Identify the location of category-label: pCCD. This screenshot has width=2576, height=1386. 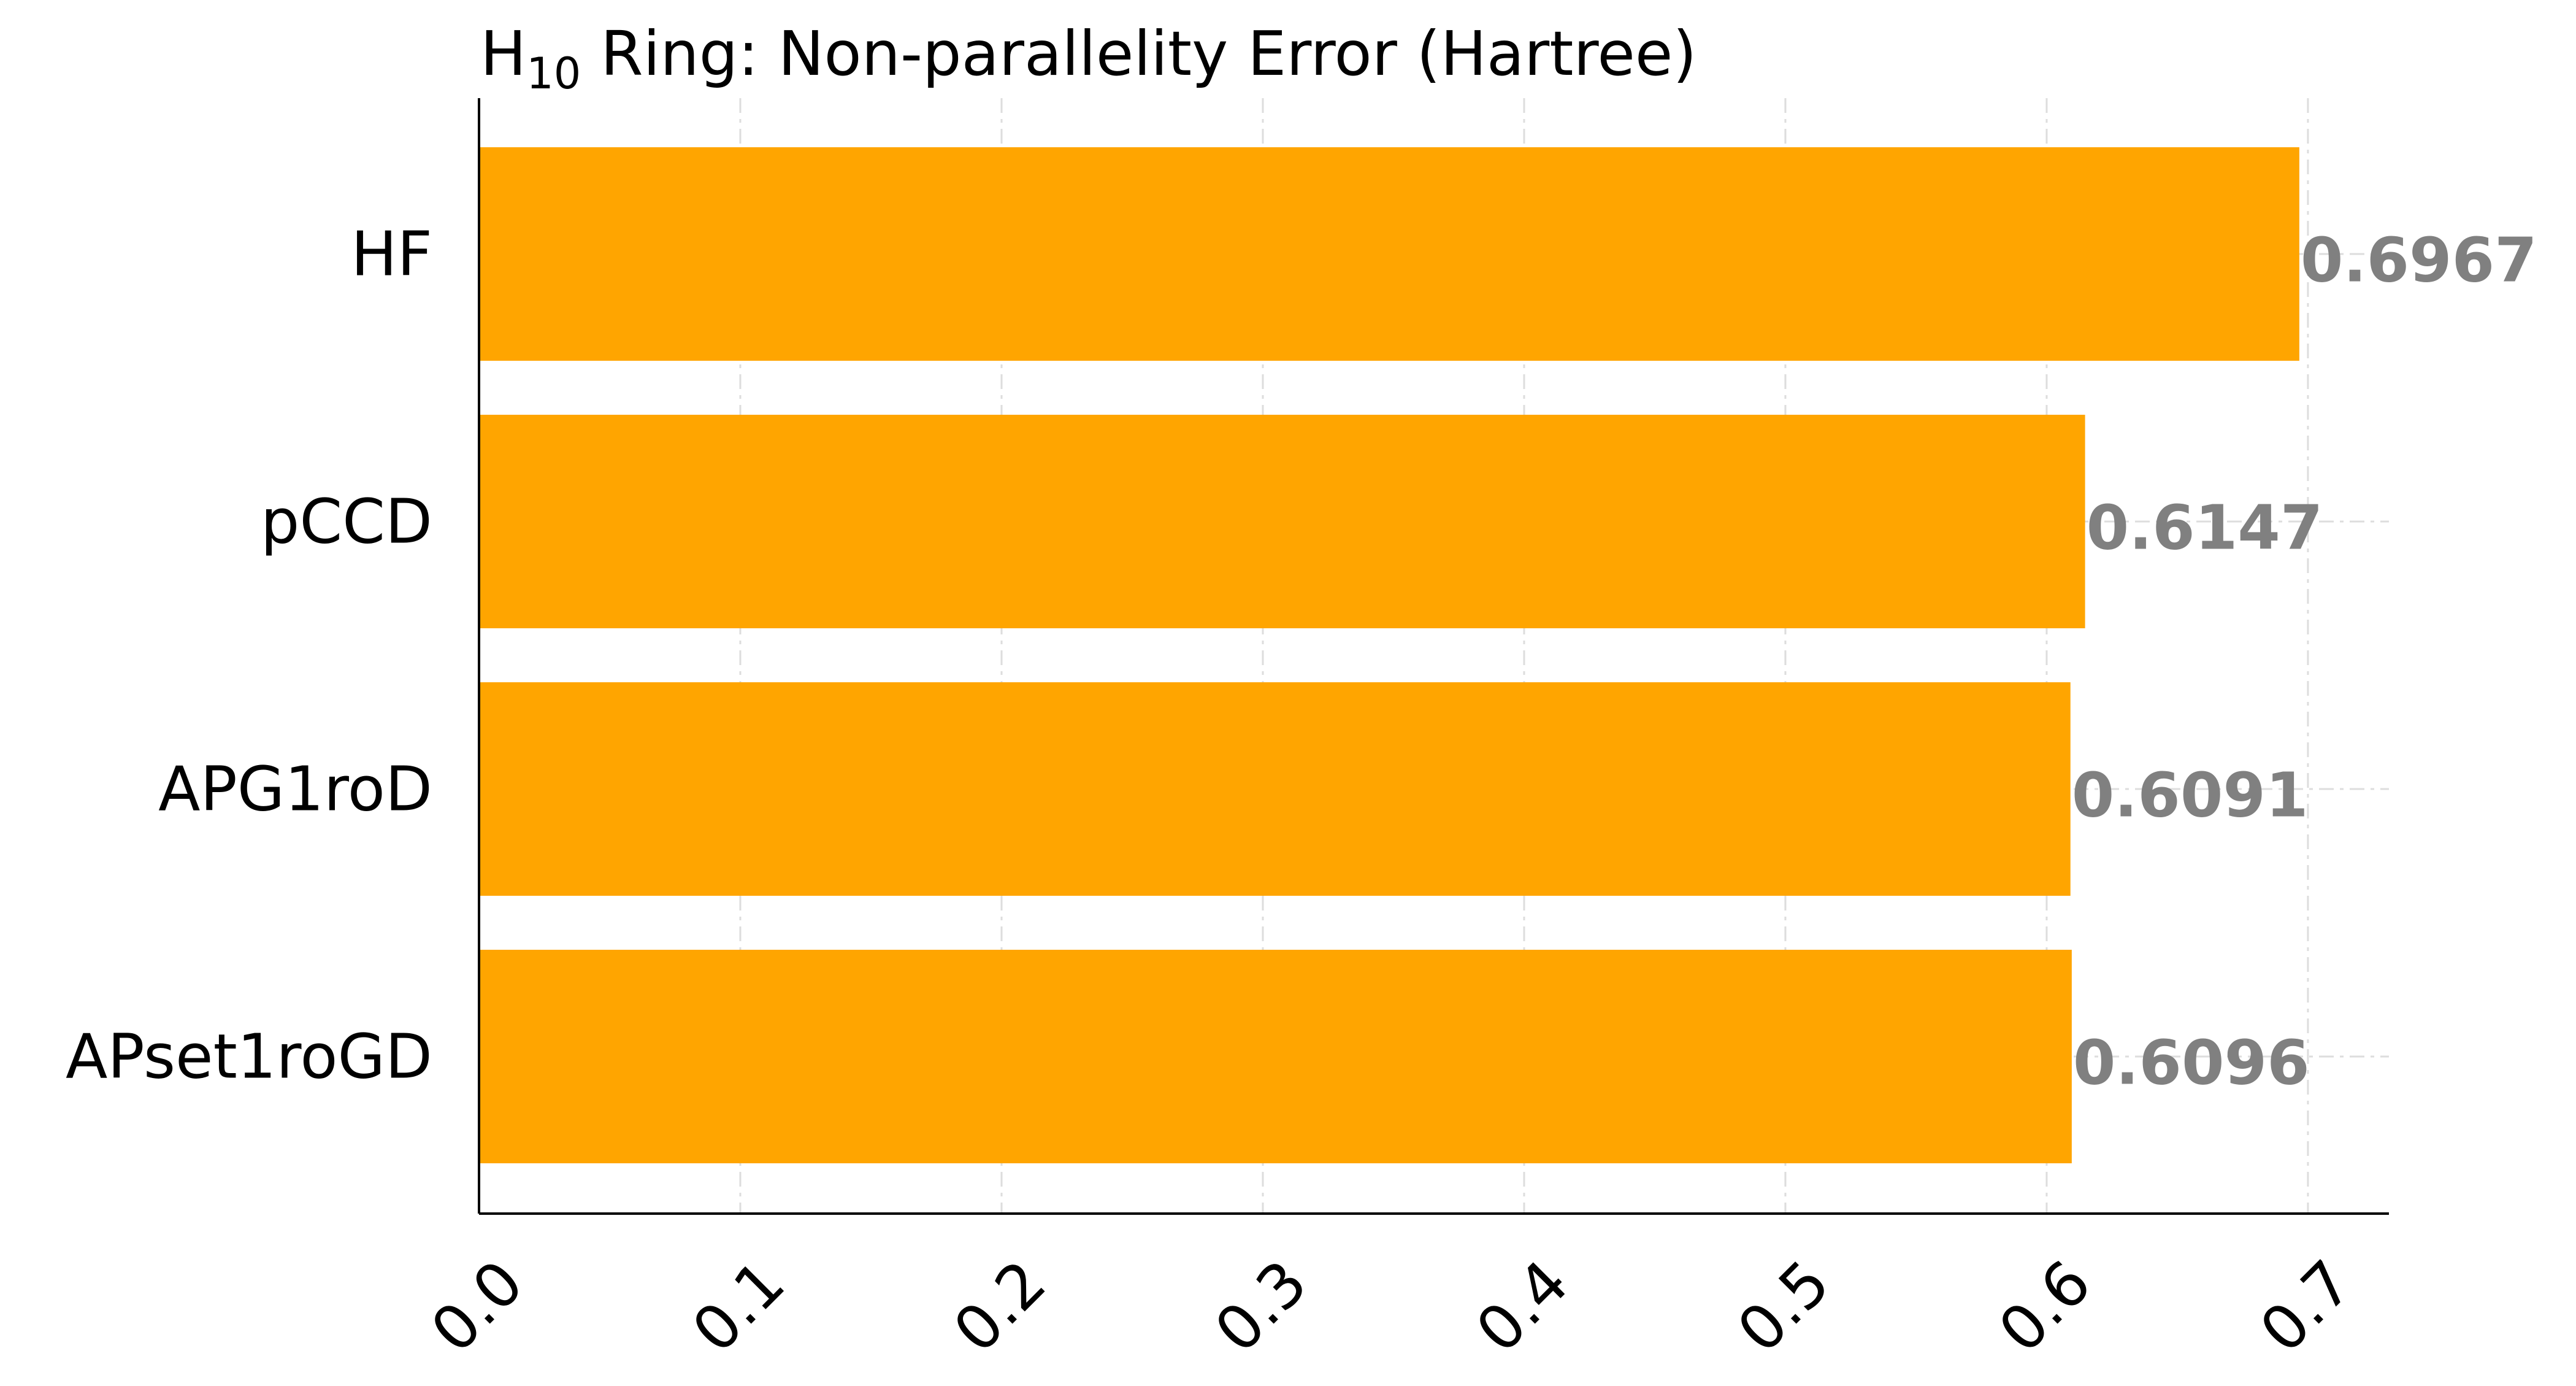
(346, 522).